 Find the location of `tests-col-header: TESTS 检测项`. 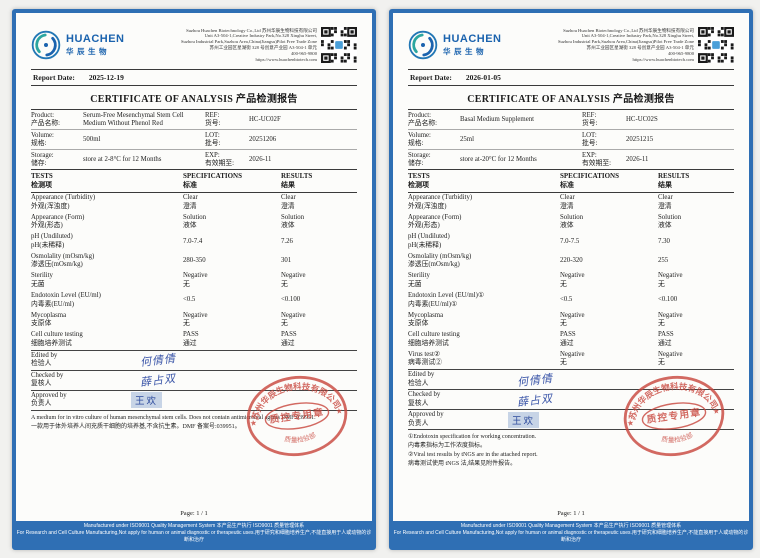

tests-col-header: TESTS 检测项 is located at coordinates (42, 180).